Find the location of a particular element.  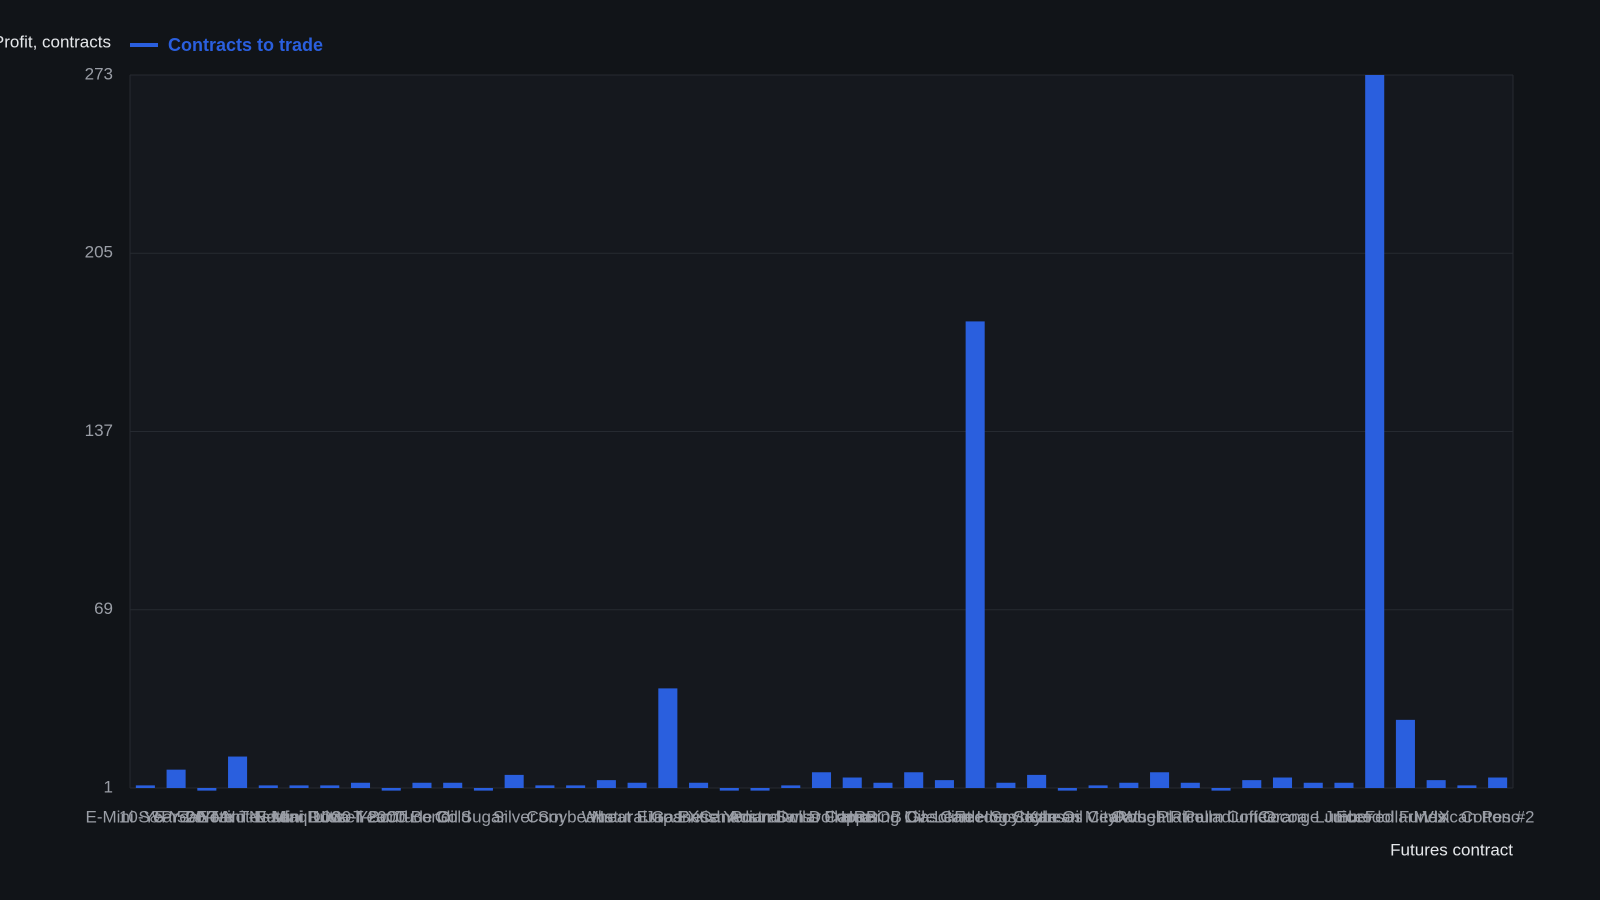

x-tick-label: Soybean Oil is located at coordinates (1036, 816).